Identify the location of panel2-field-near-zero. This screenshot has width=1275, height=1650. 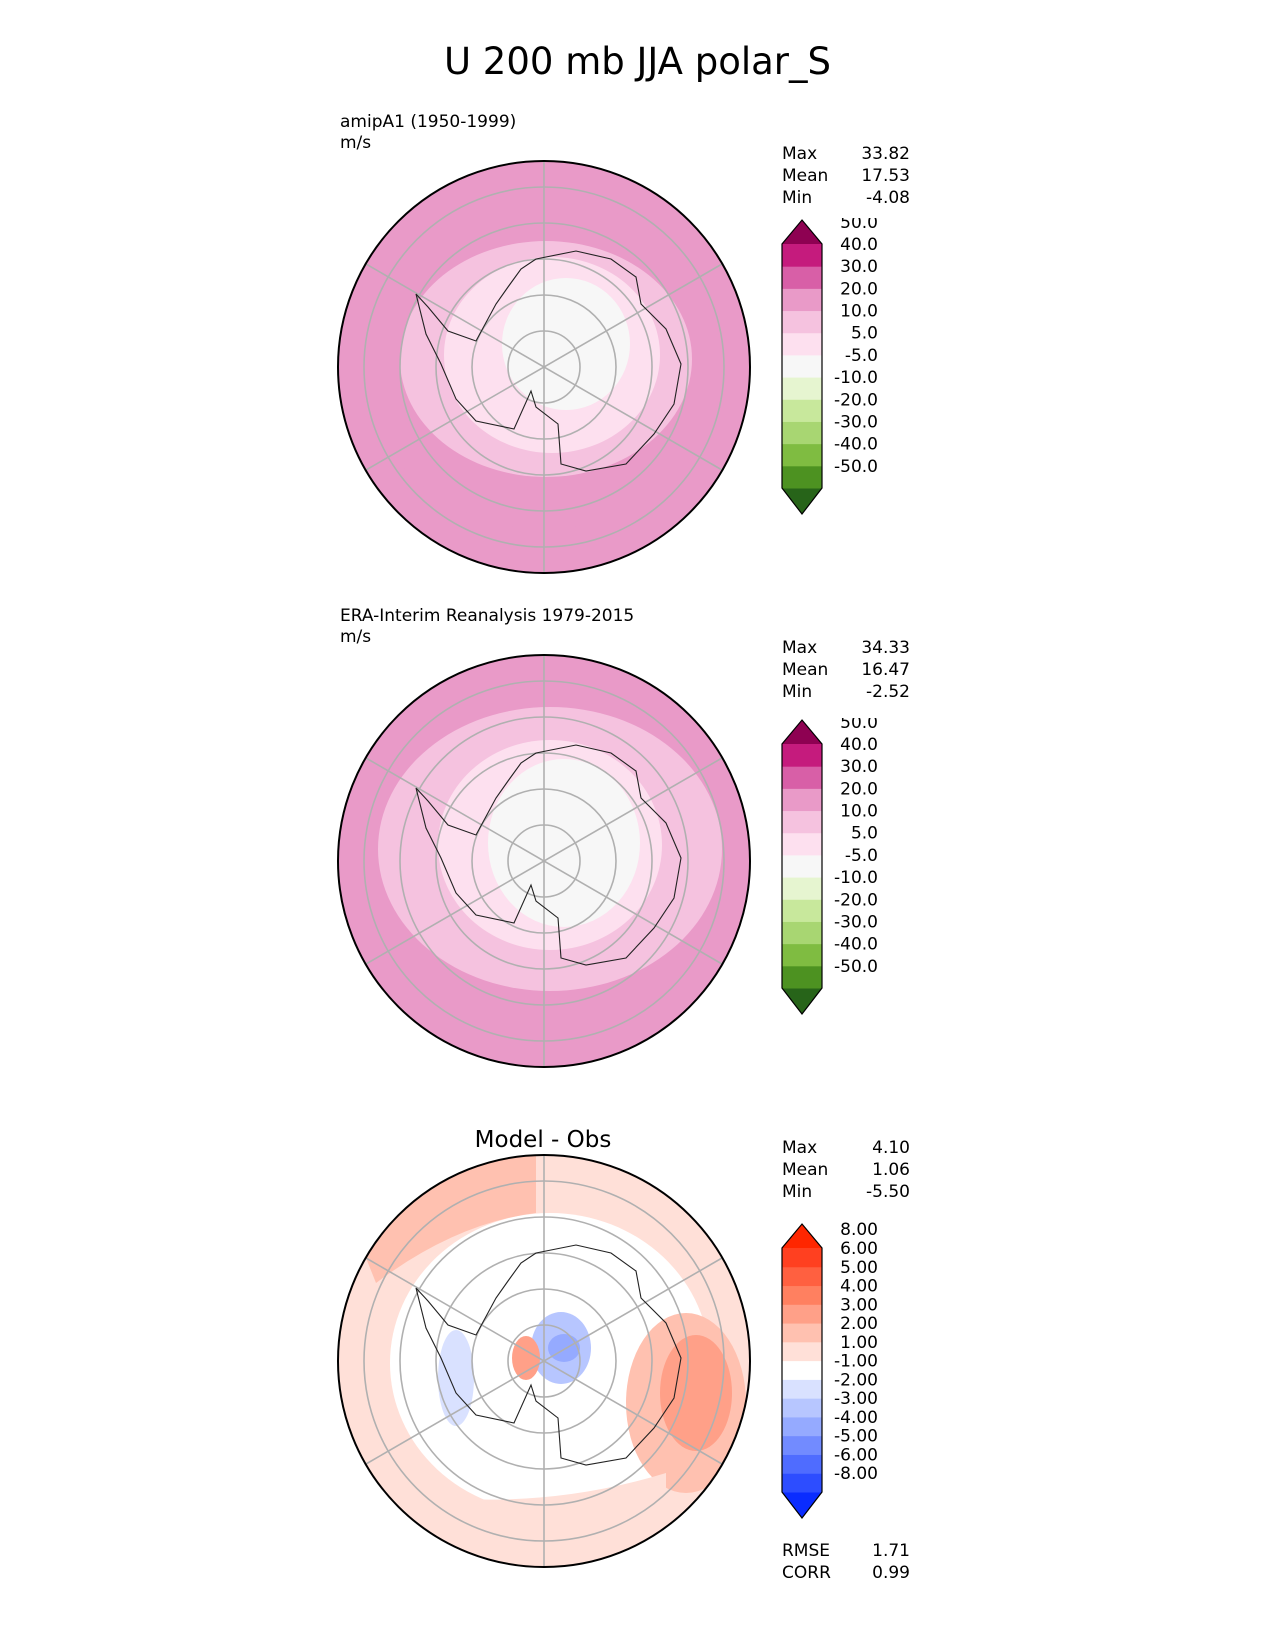
(564, 843).